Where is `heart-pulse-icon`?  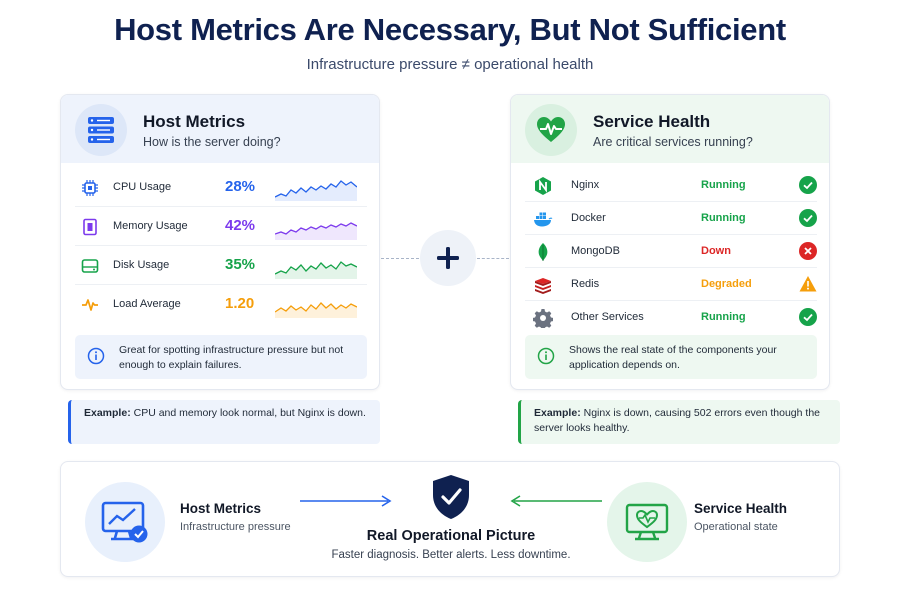
heart-pulse-icon is located at coordinates (551, 130).